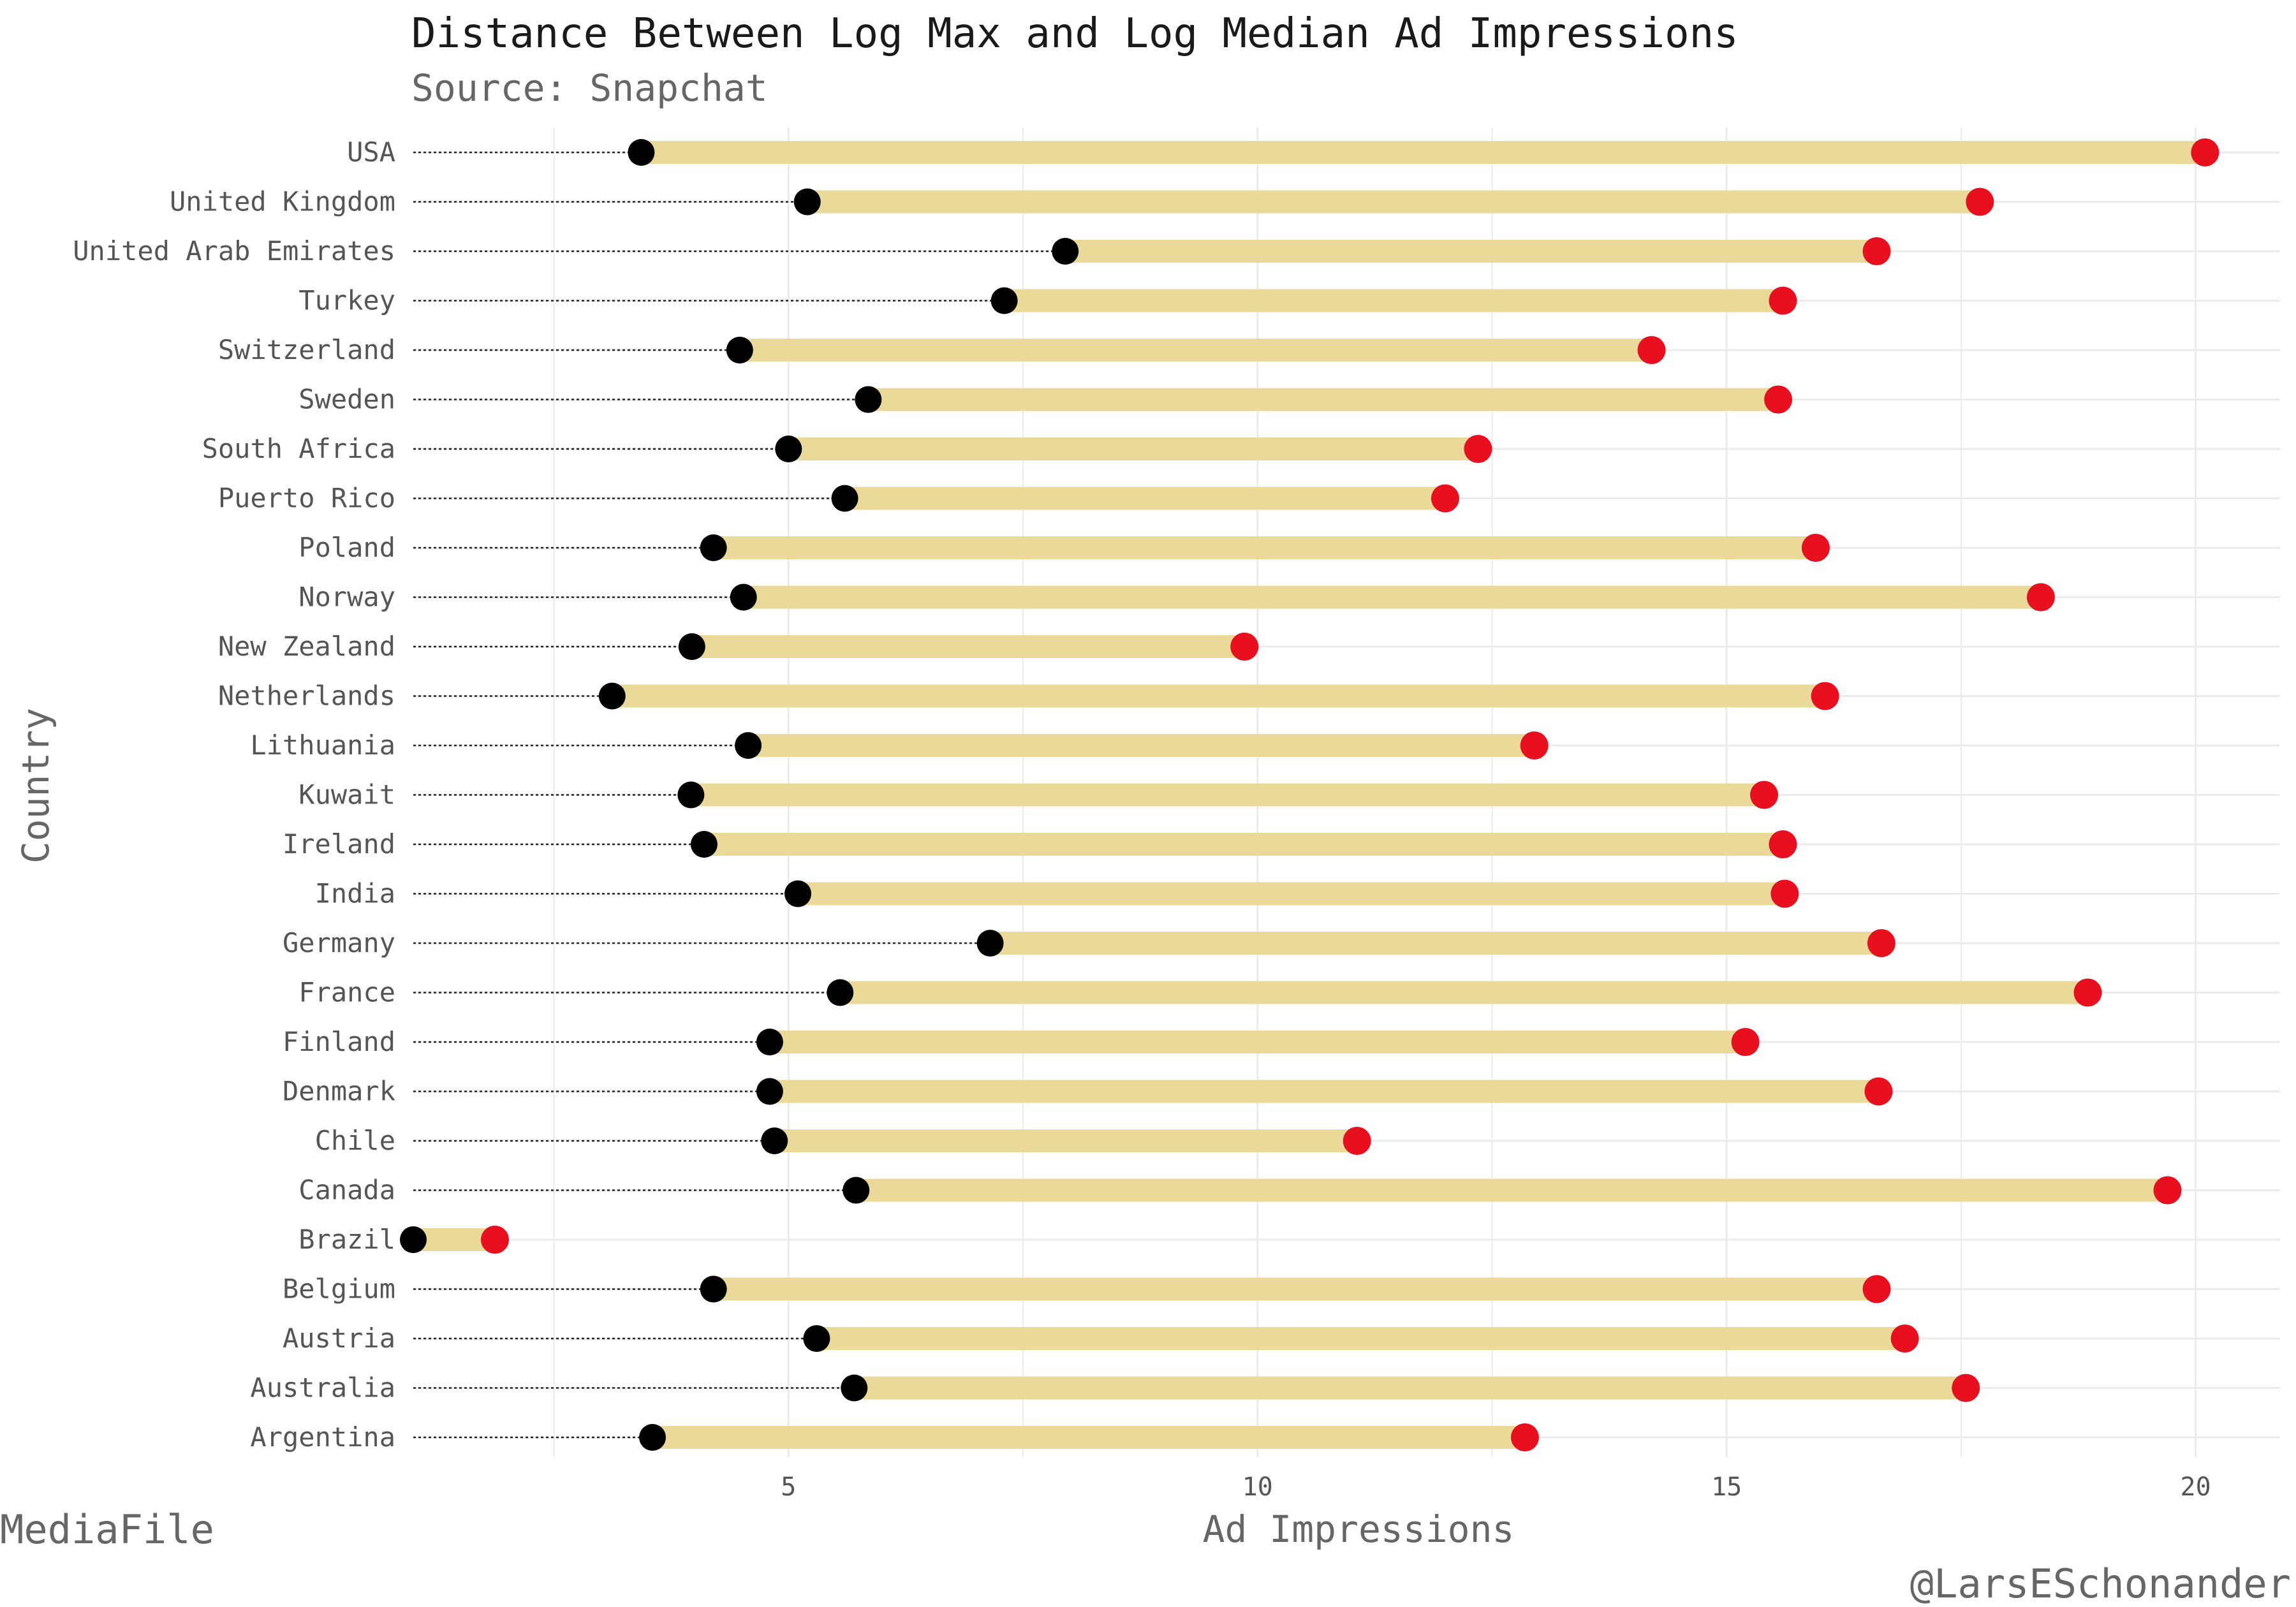 The image size is (2296, 1607). What do you see at coordinates (298, 448) in the screenshot?
I see `category-label: South Africa` at bounding box center [298, 448].